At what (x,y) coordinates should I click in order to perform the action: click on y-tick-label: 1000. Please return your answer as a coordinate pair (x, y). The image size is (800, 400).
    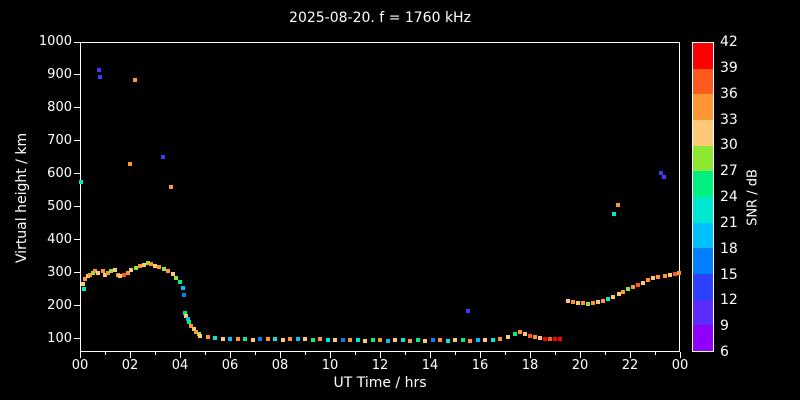
    Looking at the image, I should click on (55, 41).